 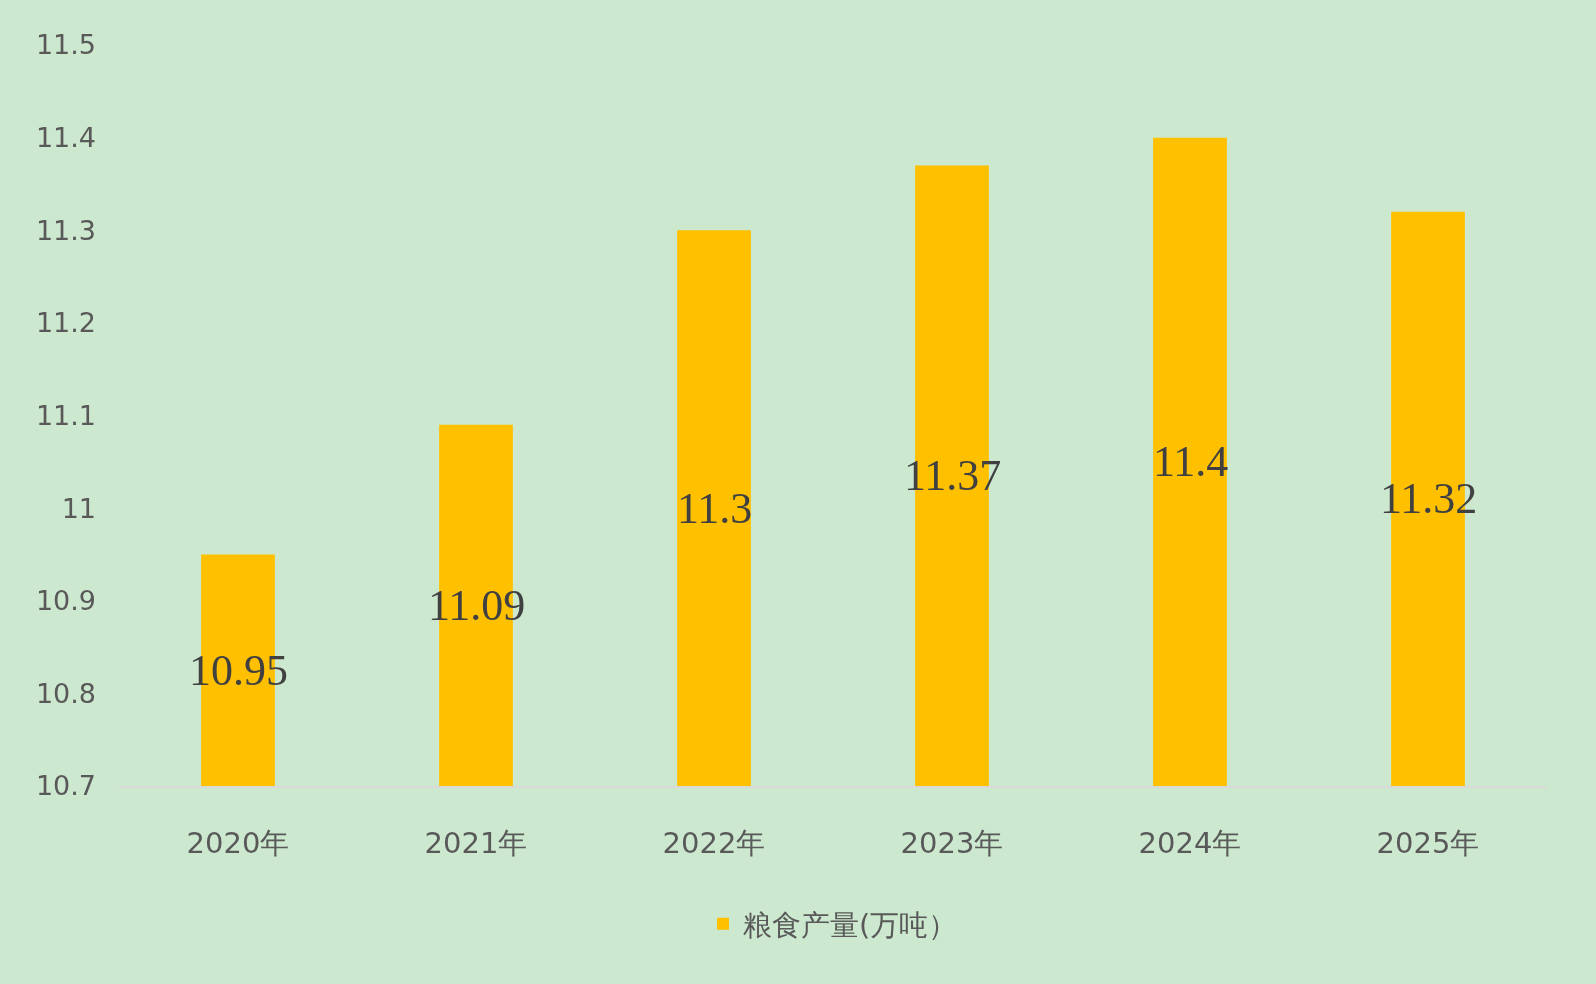 I want to click on y-tick-label: 10.8, so click(x=65, y=693).